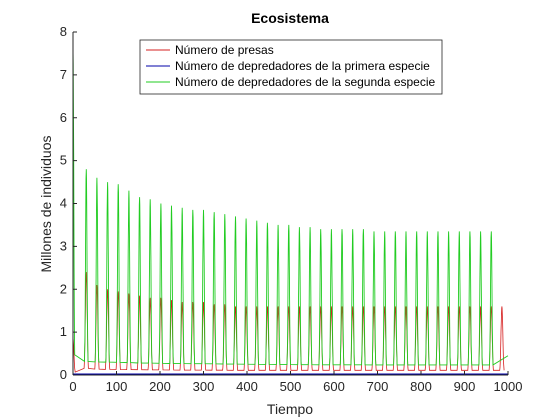  Describe the element at coordinates (224, 50) in the screenshot. I see `legend-entry-label: Número de presas` at that location.